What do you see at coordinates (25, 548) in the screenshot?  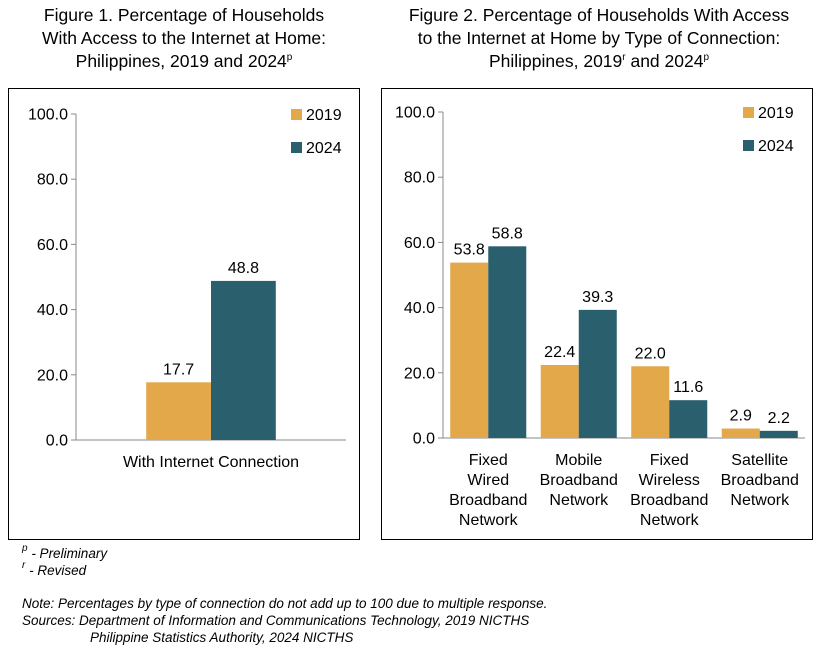 I see `preliminary-sup: p` at bounding box center [25, 548].